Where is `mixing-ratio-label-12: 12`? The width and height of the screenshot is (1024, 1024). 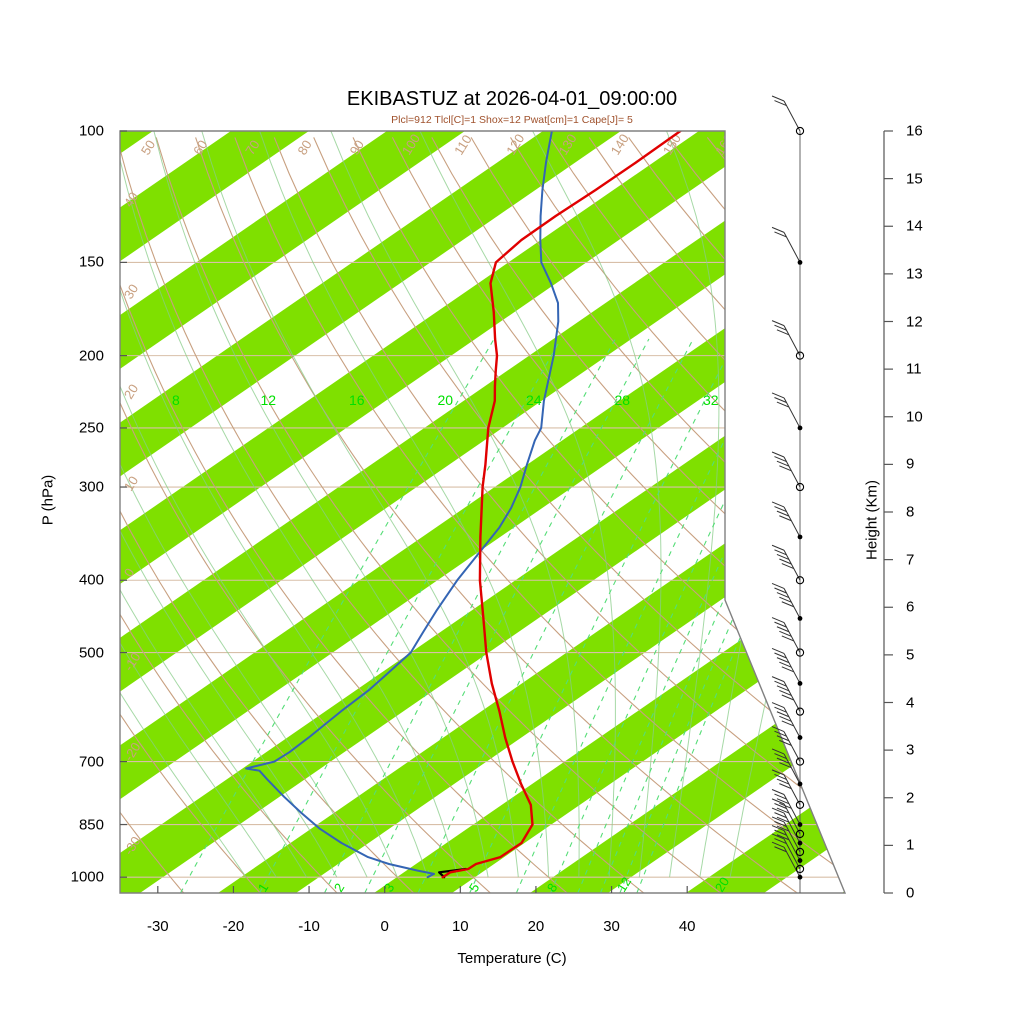 mixing-ratio-label-12: 12 is located at coordinates (269, 400).